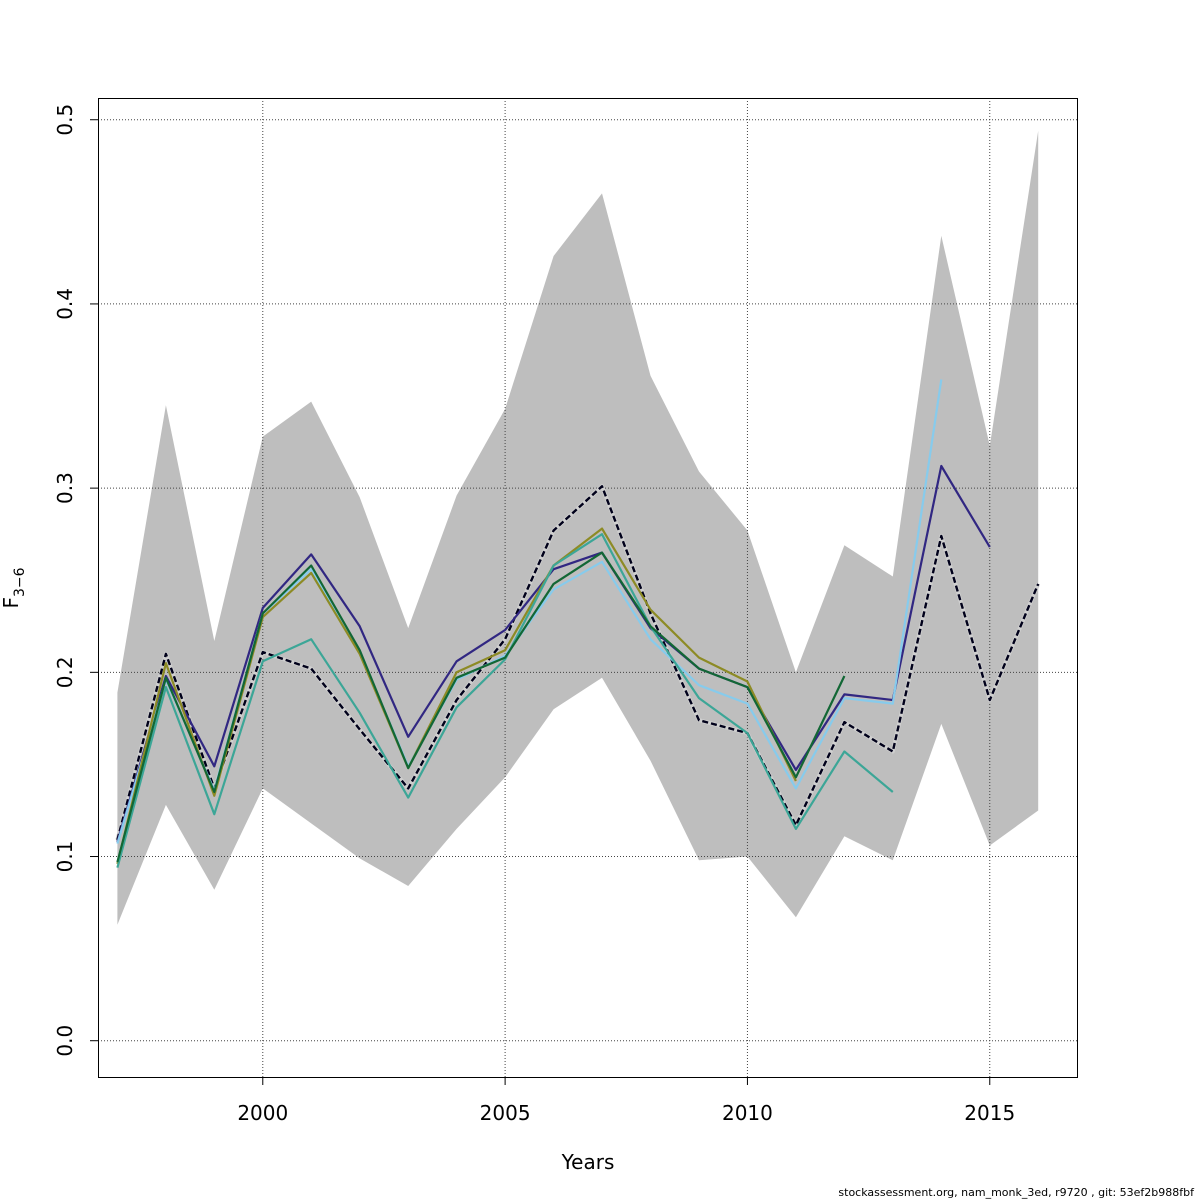 The image size is (1200, 1200). I want to click on x-tick-label-2010: 2010, so click(747, 1113).